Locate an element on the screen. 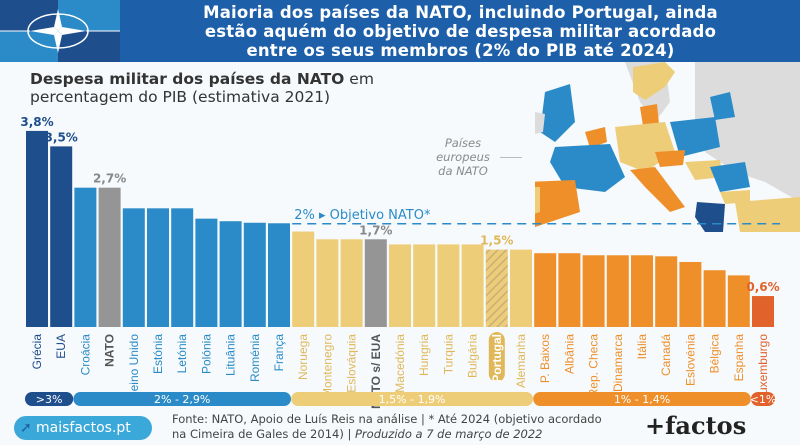 Image resolution: width=800 pixels, height=445 pixels. map-ireland is located at coordinates (540, 123).